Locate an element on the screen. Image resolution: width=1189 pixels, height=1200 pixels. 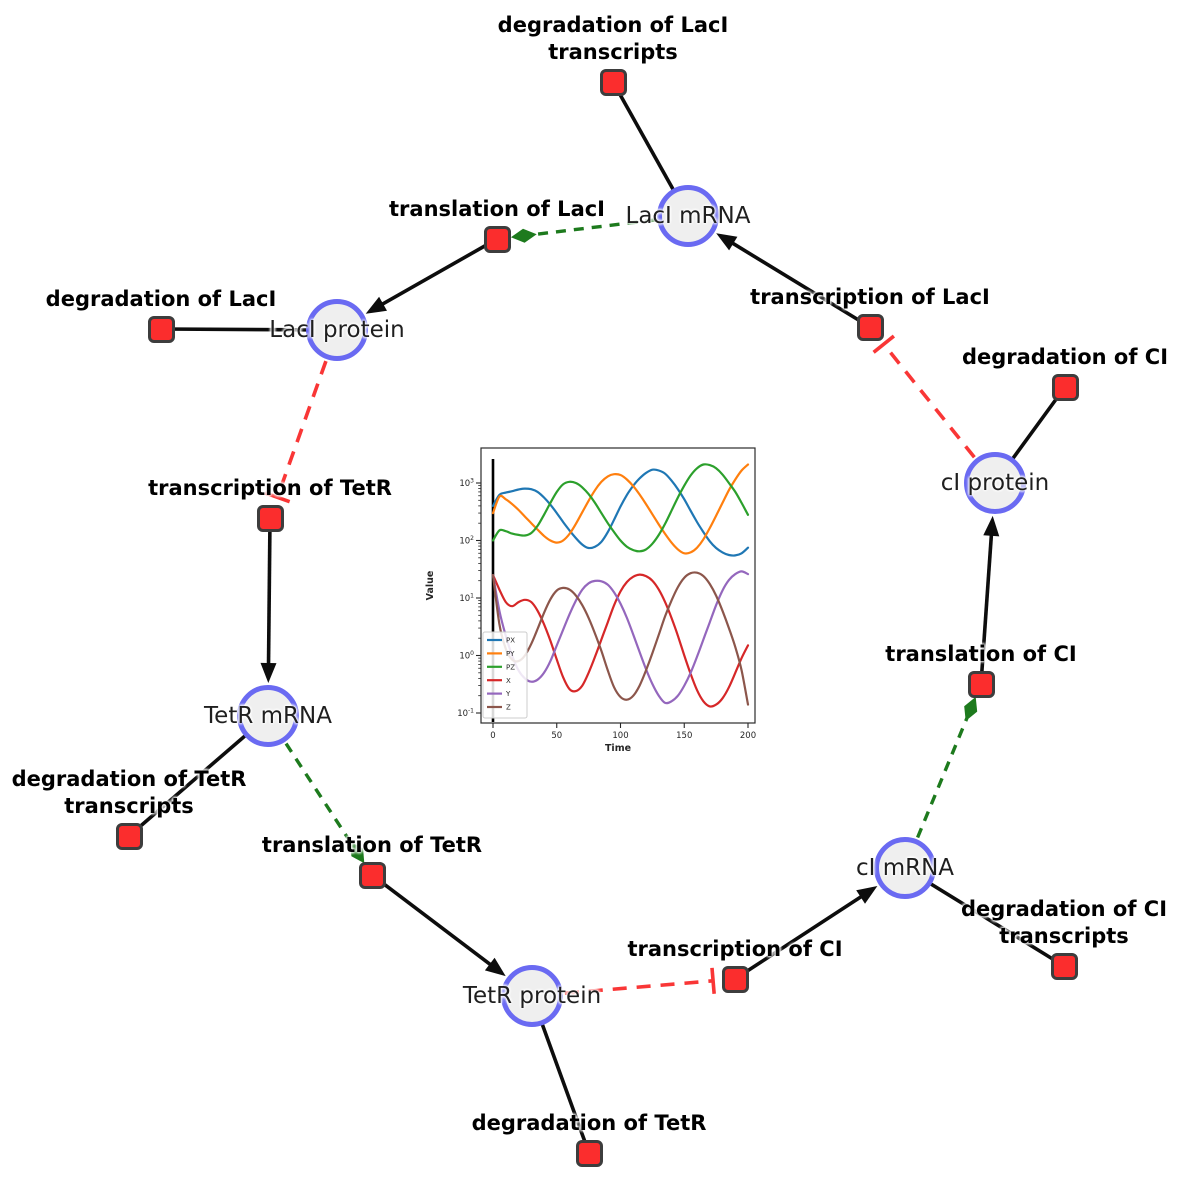
chart-ytick: 10⁰ is located at coordinates (466, 656).